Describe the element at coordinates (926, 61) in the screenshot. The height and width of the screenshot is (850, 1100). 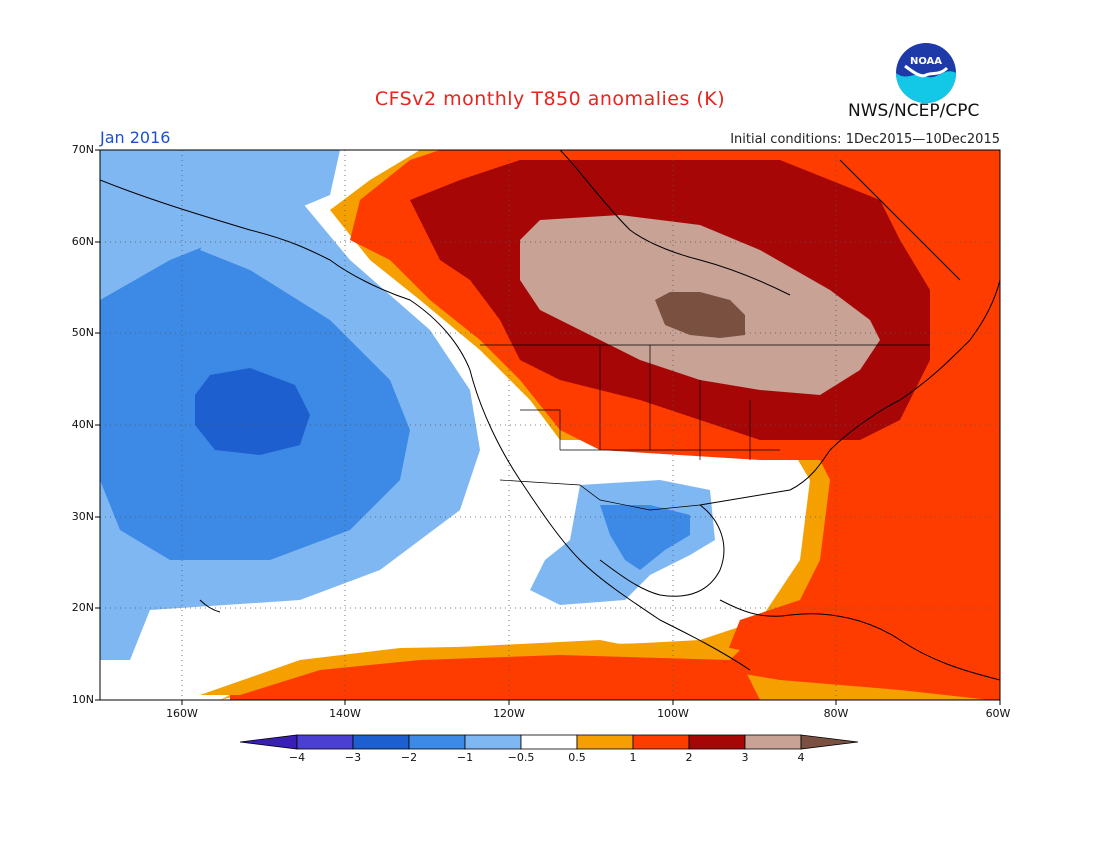
I see `noaa-logo-text: NOAA` at that location.